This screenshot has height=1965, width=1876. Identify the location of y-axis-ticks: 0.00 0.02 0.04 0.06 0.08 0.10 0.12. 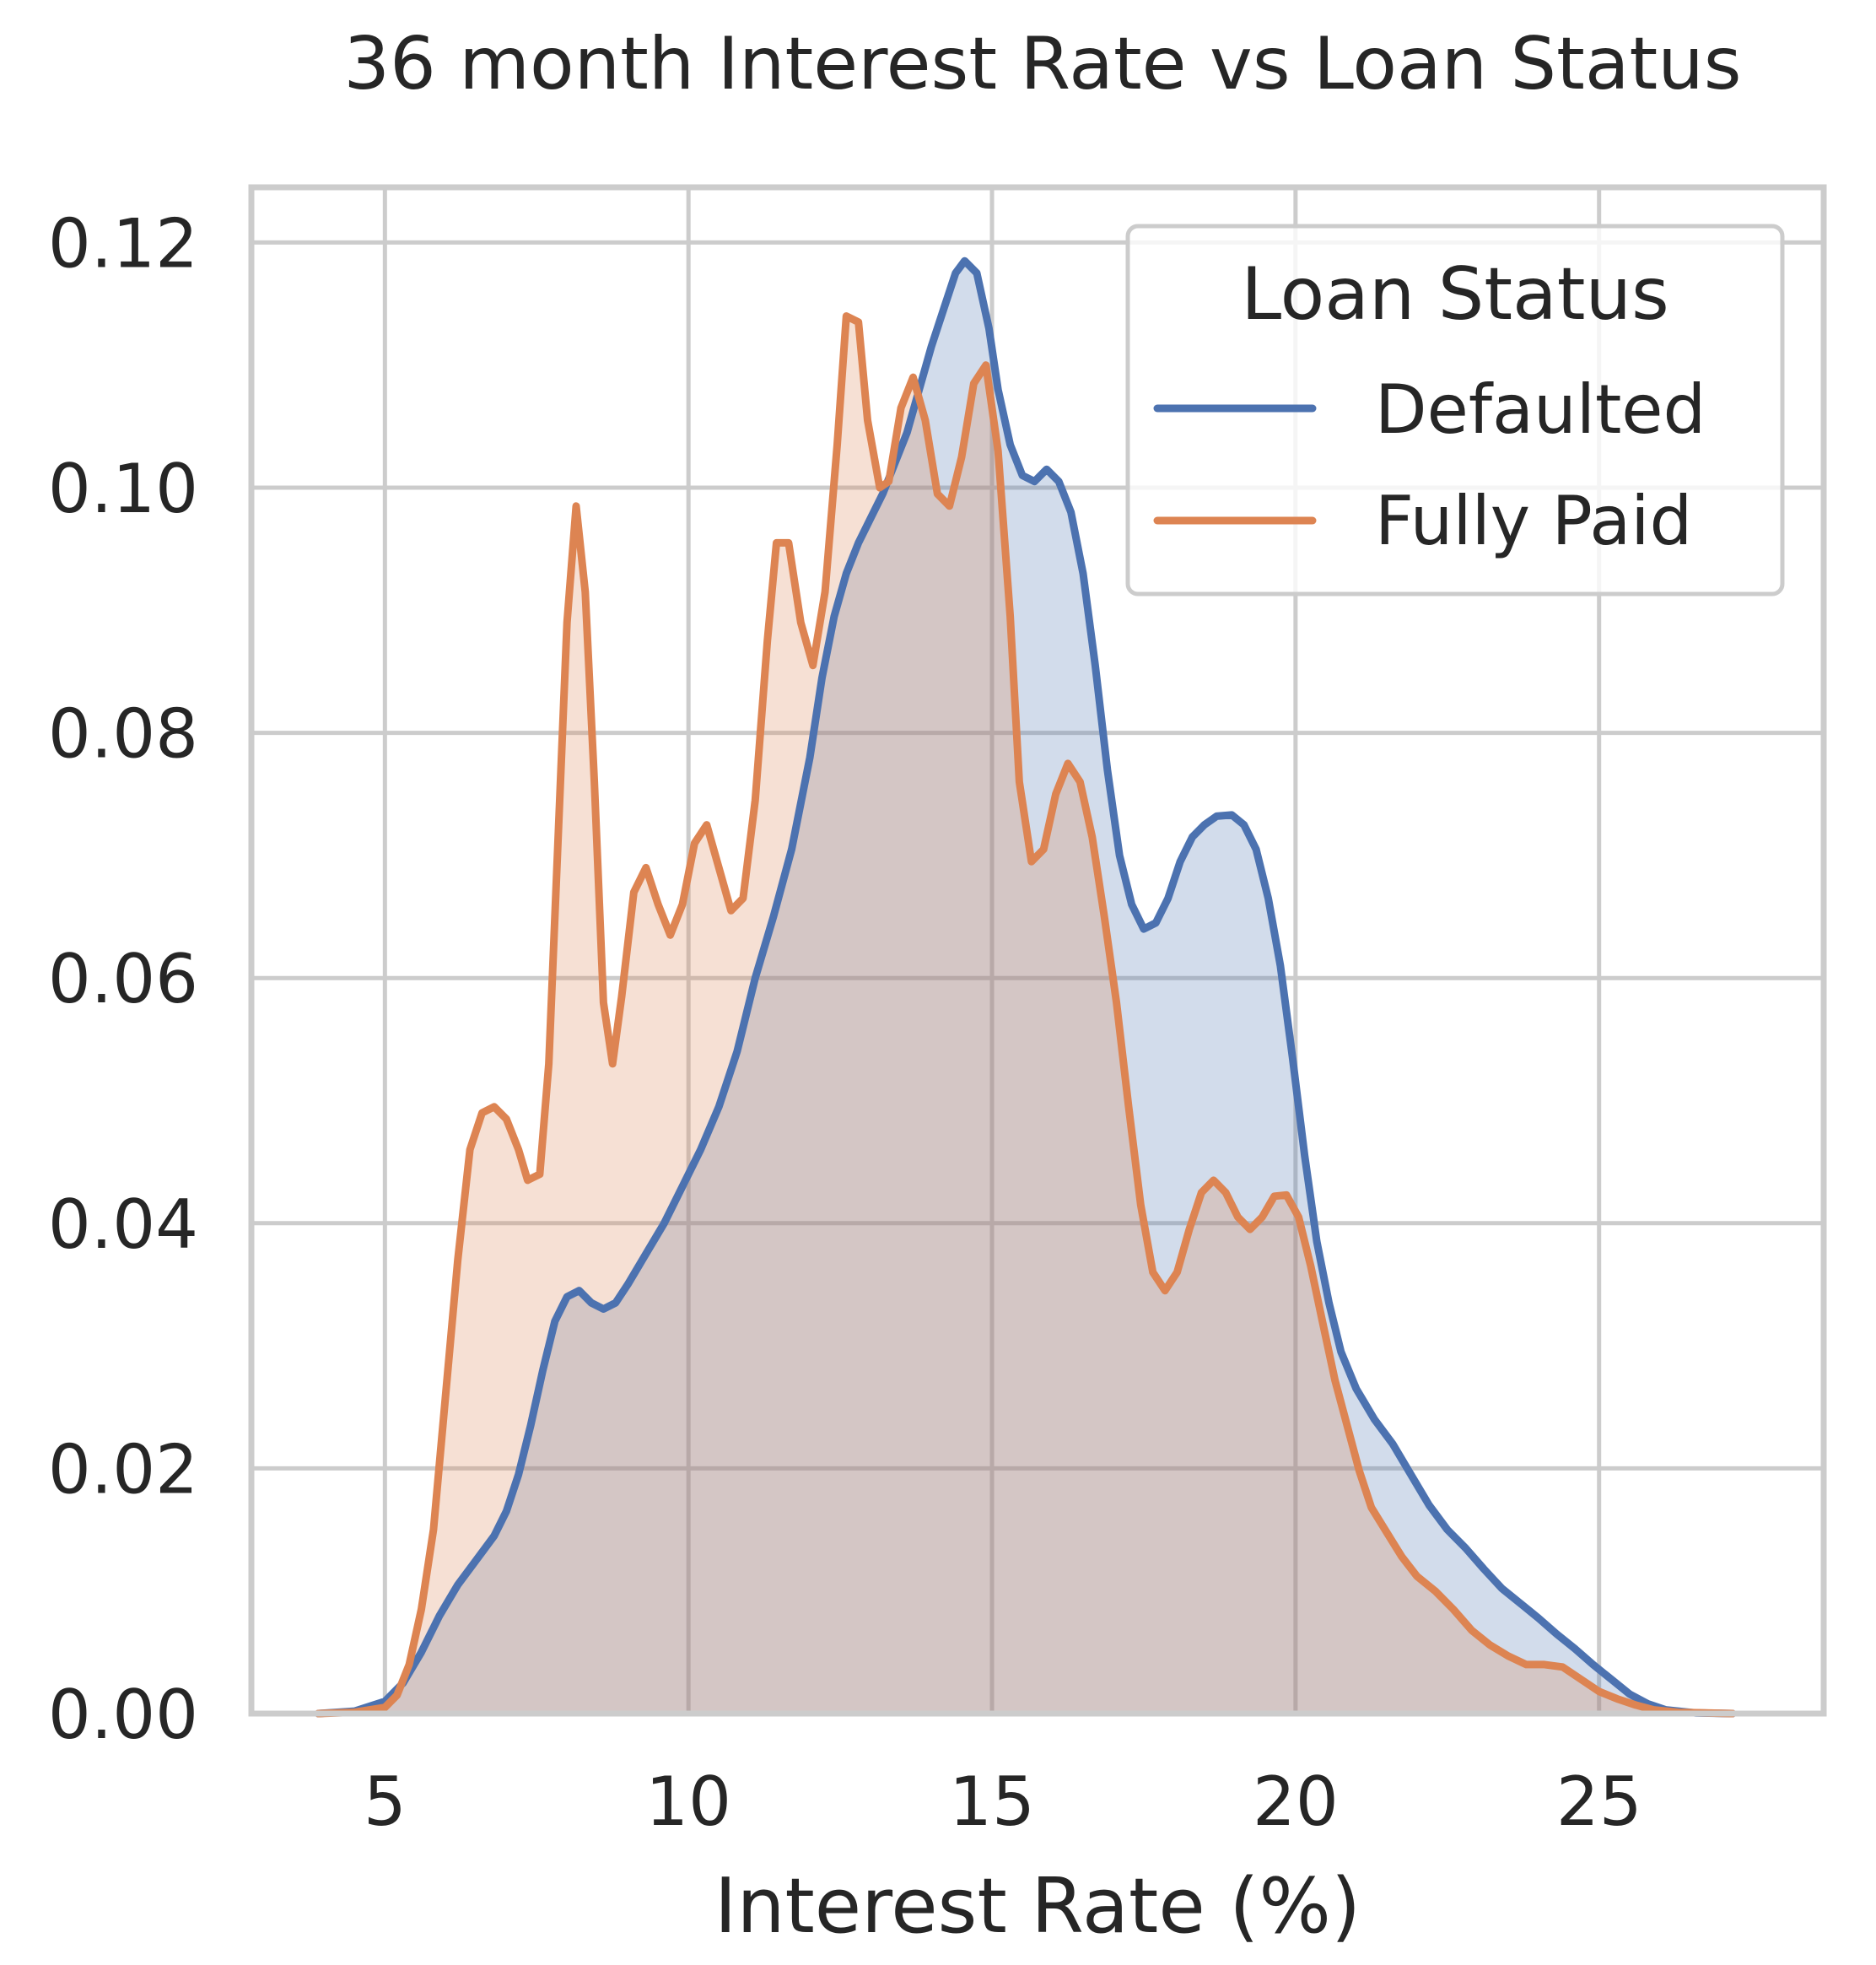
(123, 979).